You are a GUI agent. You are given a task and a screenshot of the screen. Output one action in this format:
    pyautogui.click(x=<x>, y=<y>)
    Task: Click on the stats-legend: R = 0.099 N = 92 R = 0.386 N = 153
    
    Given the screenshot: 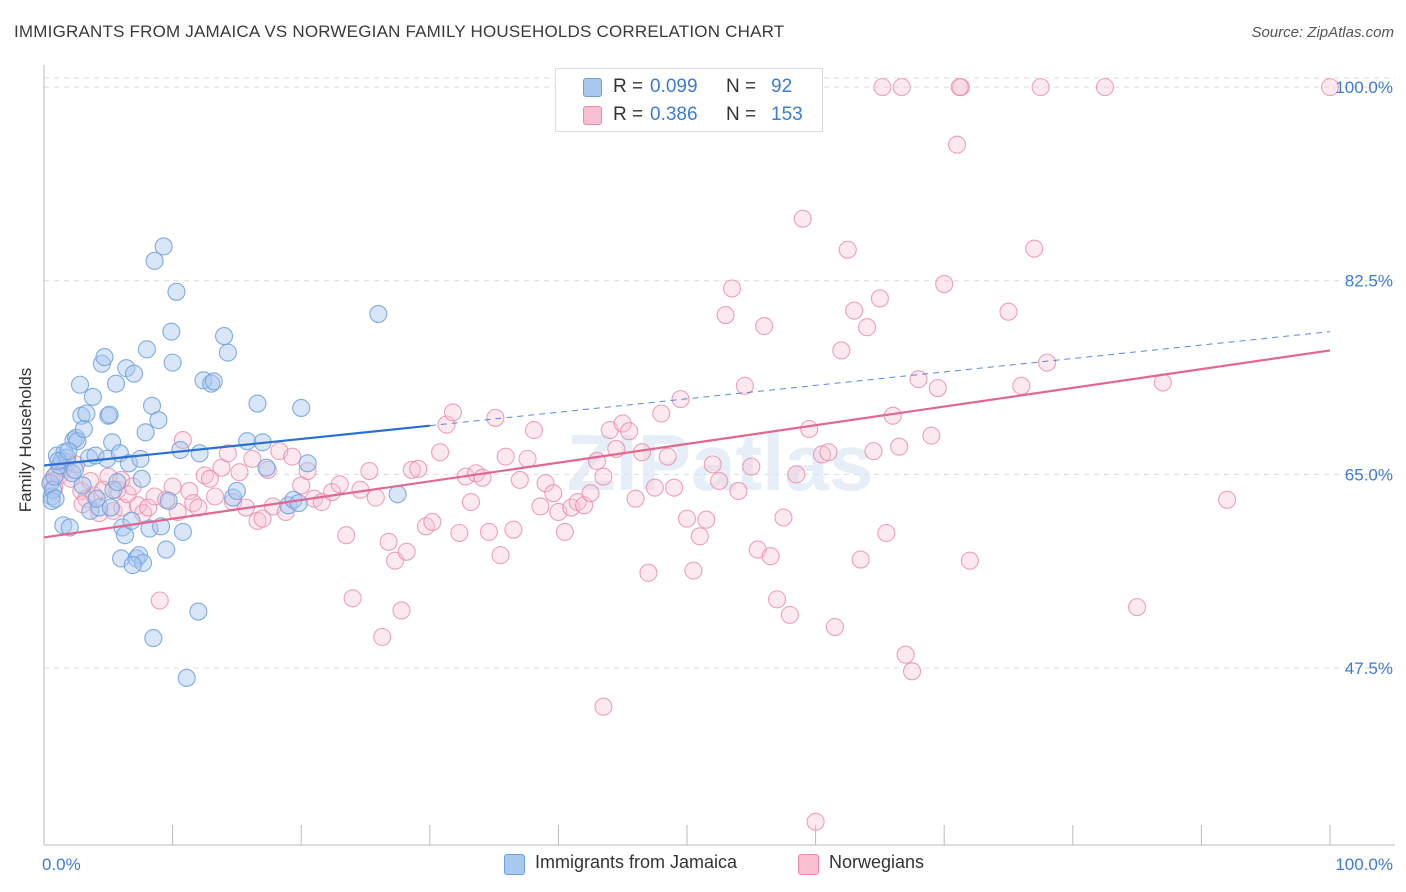 What is the action you would take?
    pyautogui.click(x=689, y=100)
    